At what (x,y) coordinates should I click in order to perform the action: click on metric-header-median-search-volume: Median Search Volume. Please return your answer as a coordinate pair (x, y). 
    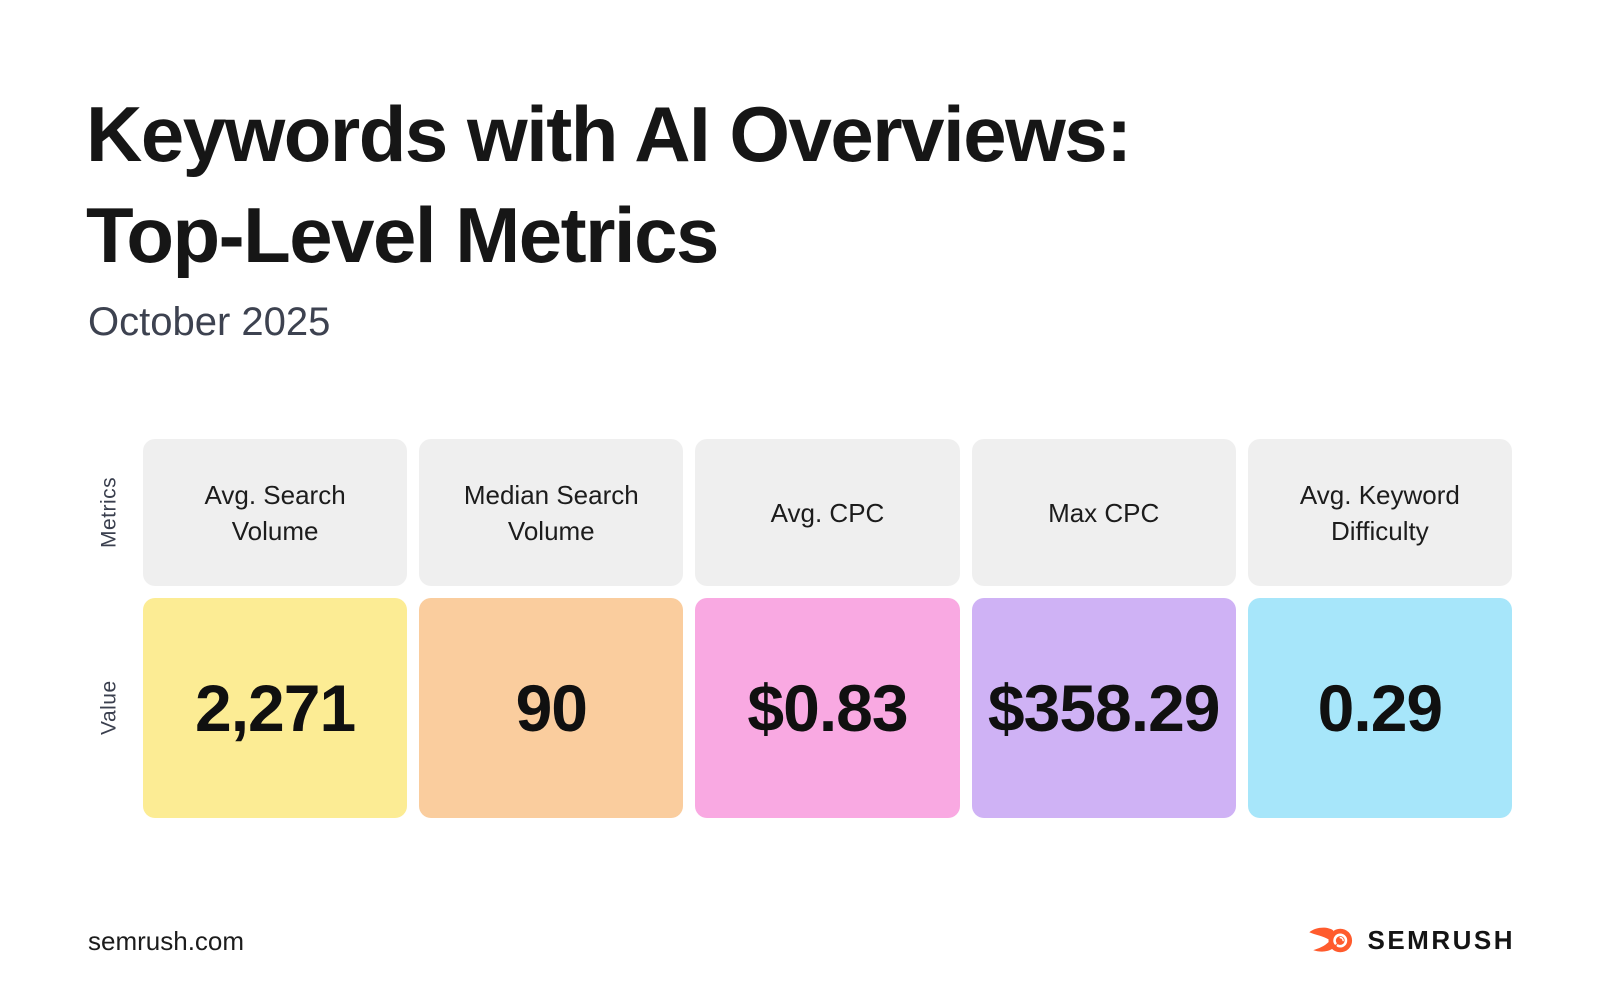
    Looking at the image, I should click on (551, 512).